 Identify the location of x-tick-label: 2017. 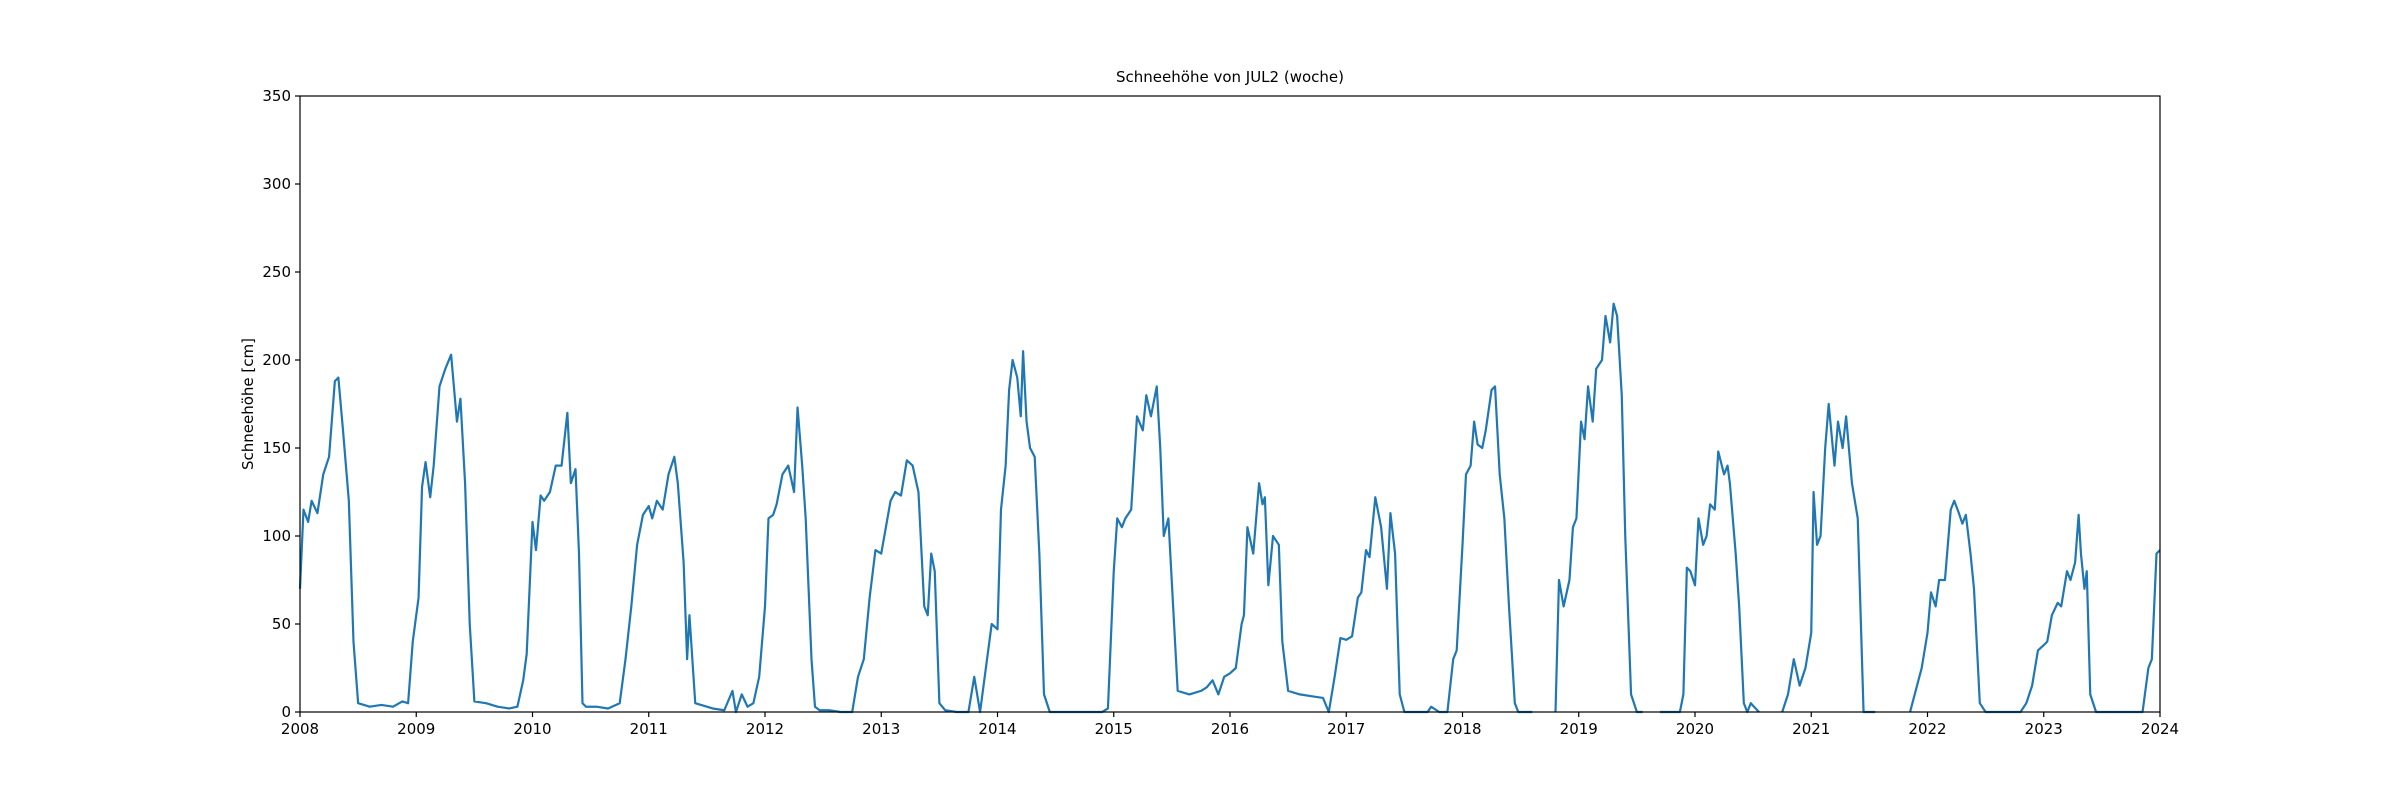
(1346, 729).